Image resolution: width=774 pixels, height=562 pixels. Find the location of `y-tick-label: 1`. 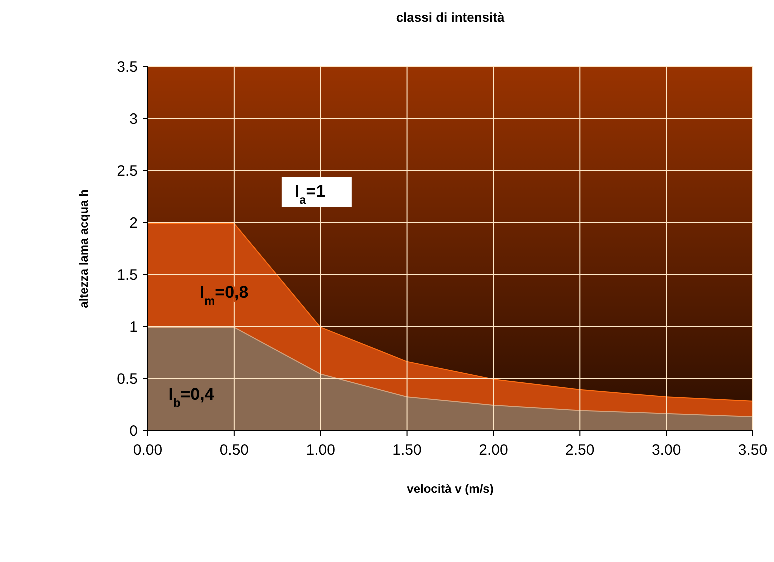

y-tick-label: 1 is located at coordinates (134, 327).